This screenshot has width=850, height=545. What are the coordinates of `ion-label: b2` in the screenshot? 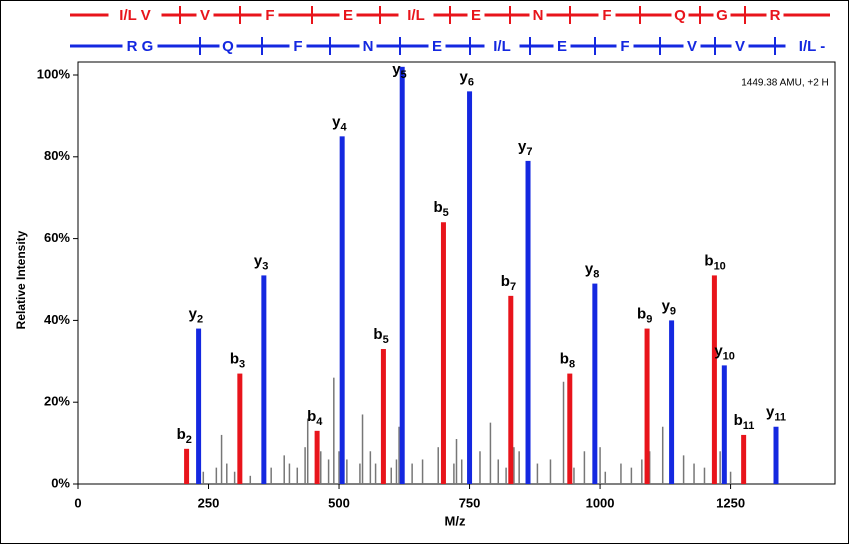 It's located at (184, 436).